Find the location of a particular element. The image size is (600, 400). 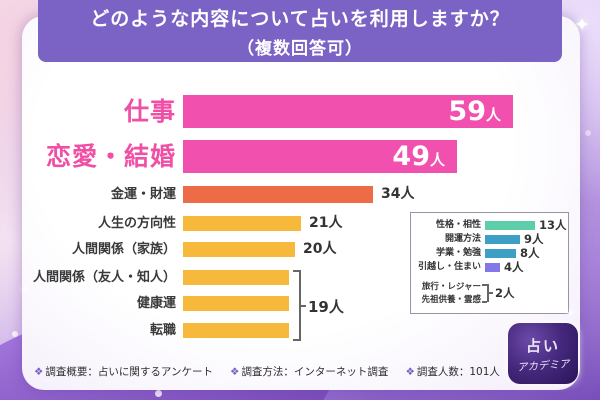

chart-row: 人間関係（友人・知人） is located at coordinates (300, 277).